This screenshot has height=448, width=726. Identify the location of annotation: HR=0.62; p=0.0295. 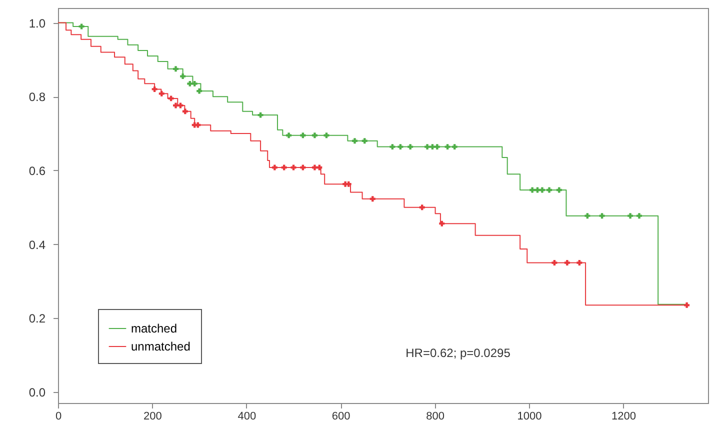
(458, 353).